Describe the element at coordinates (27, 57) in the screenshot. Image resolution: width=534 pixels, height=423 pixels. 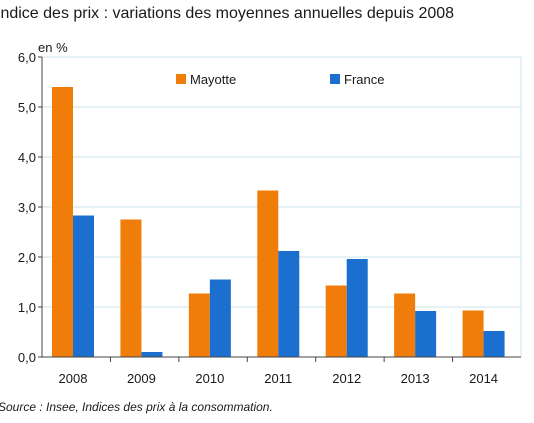
I see `y-tick-label: 6,0` at that location.